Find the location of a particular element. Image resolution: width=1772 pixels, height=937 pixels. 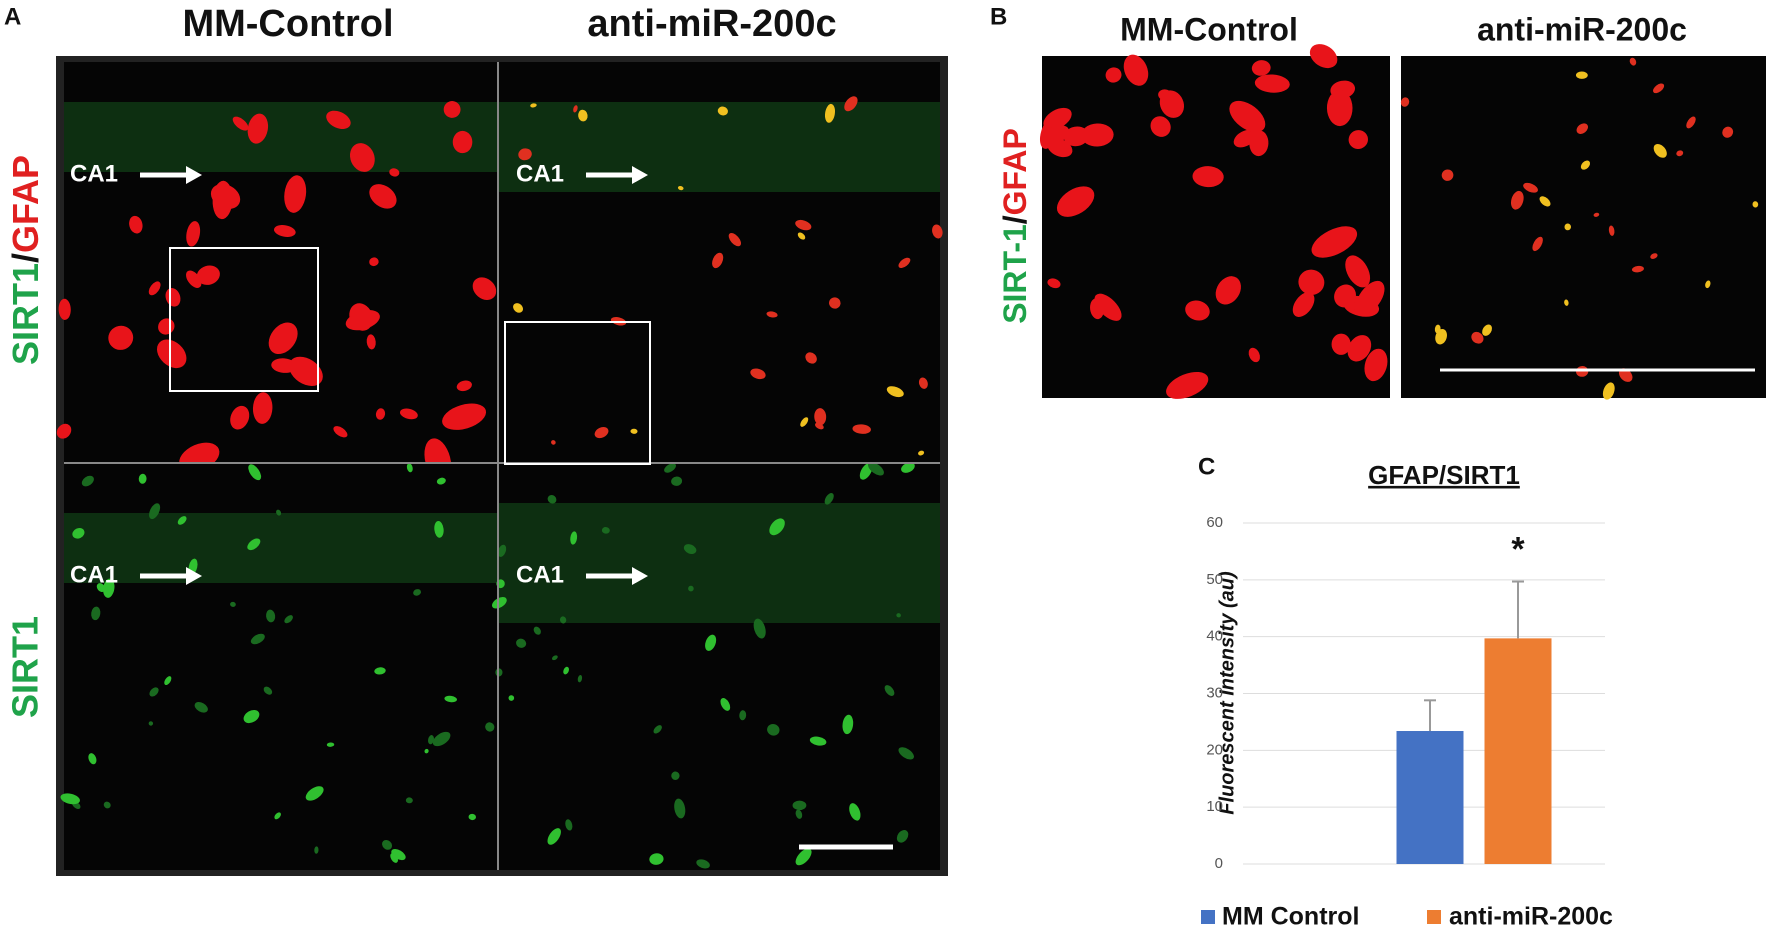

panel-label: A is located at coordinates (12, 16).